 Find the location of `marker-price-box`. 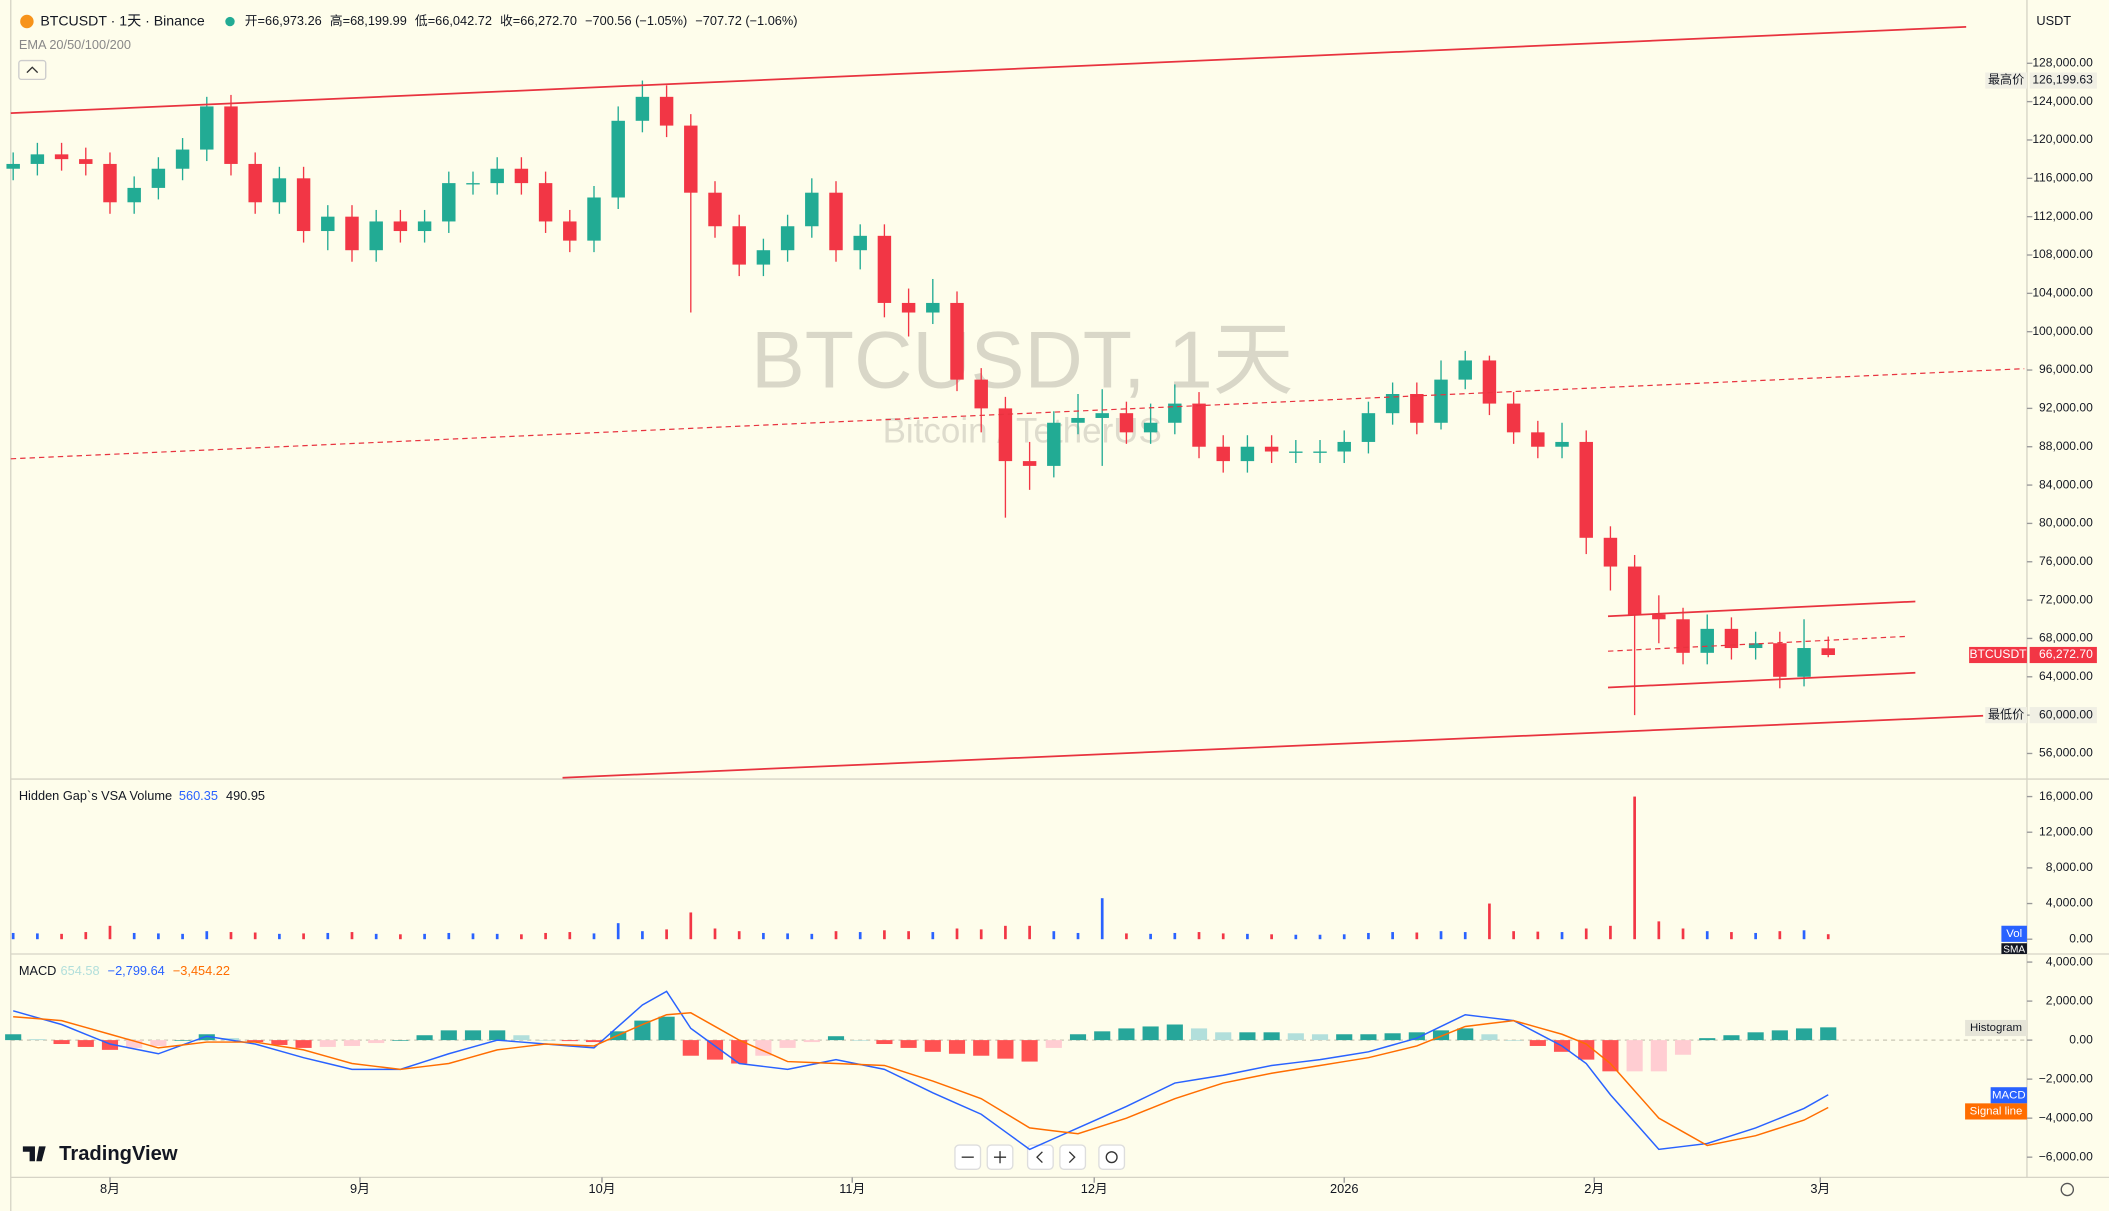

marker-price-box is located at coordinates (2063, 655).